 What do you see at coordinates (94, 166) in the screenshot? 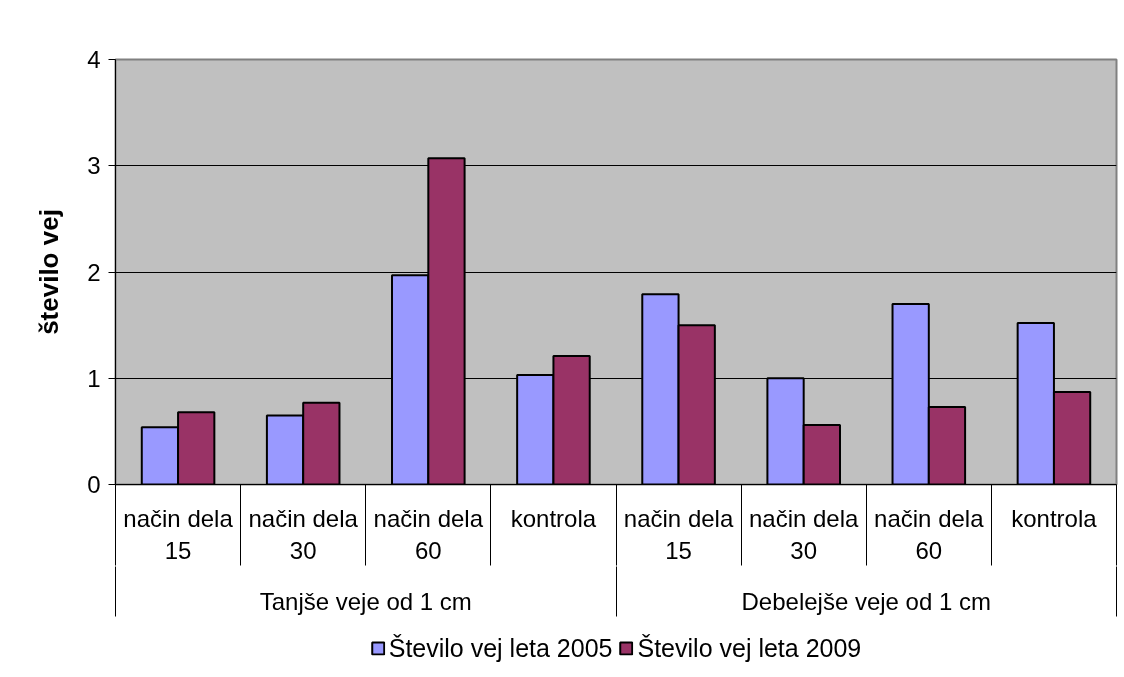
I see `y-tick-label: 3` at bounding box center [94, 166].